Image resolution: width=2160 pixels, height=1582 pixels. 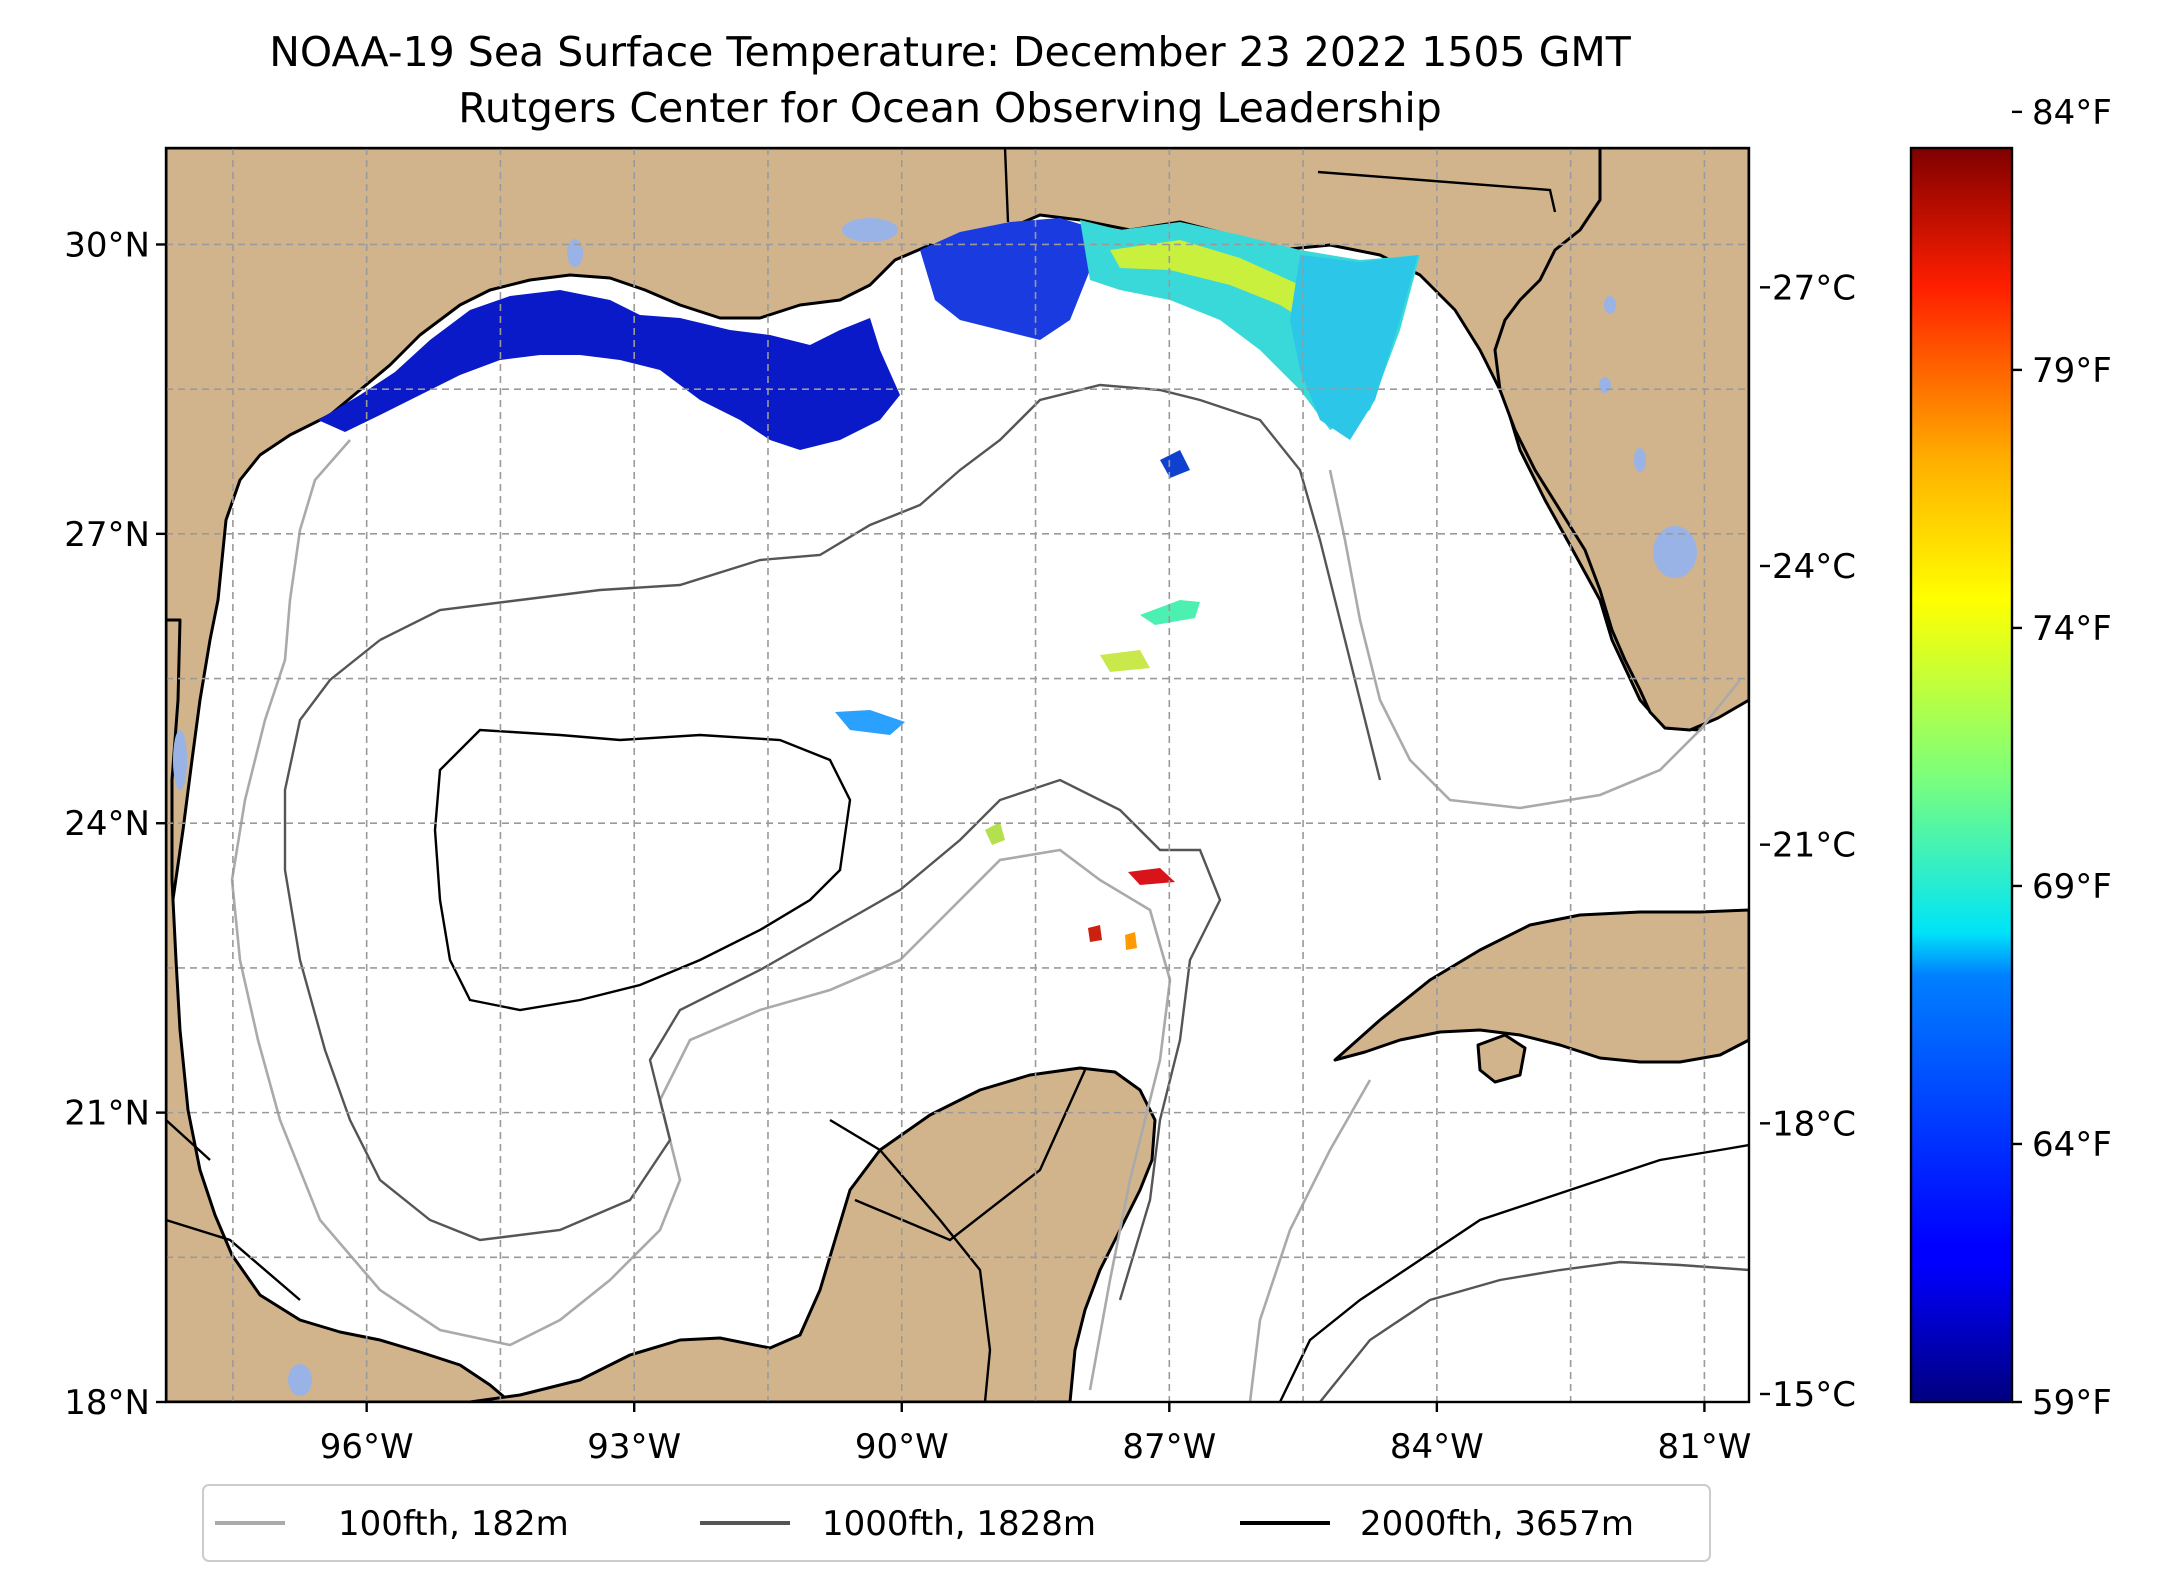 I want to click on fahrenheit-tick-label: 84°F, so click(x=2072, y=113).